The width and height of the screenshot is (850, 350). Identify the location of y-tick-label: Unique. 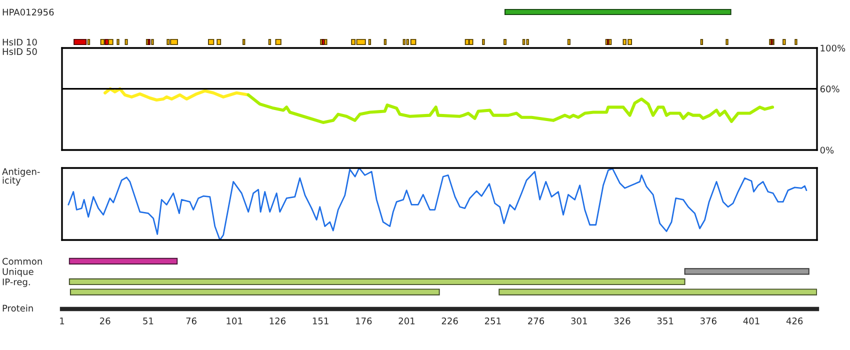
(18, 272).